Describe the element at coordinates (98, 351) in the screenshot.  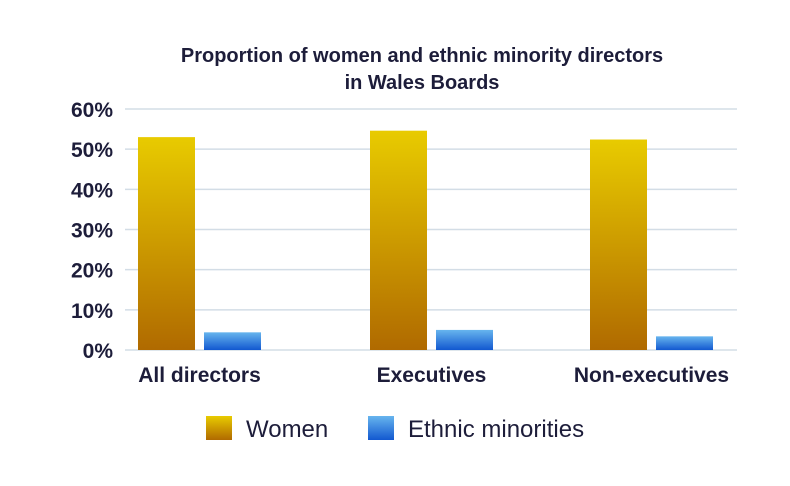
I see `y-tick-label: 0%` at that location.